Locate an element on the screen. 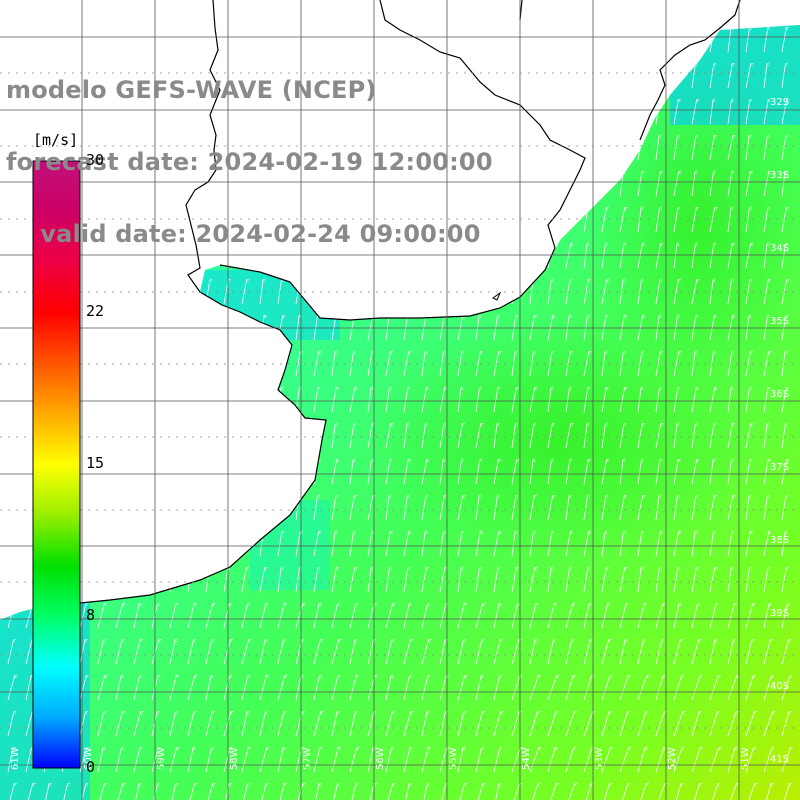  lon-label-52w: 52W is located at coordinates (672, 758).